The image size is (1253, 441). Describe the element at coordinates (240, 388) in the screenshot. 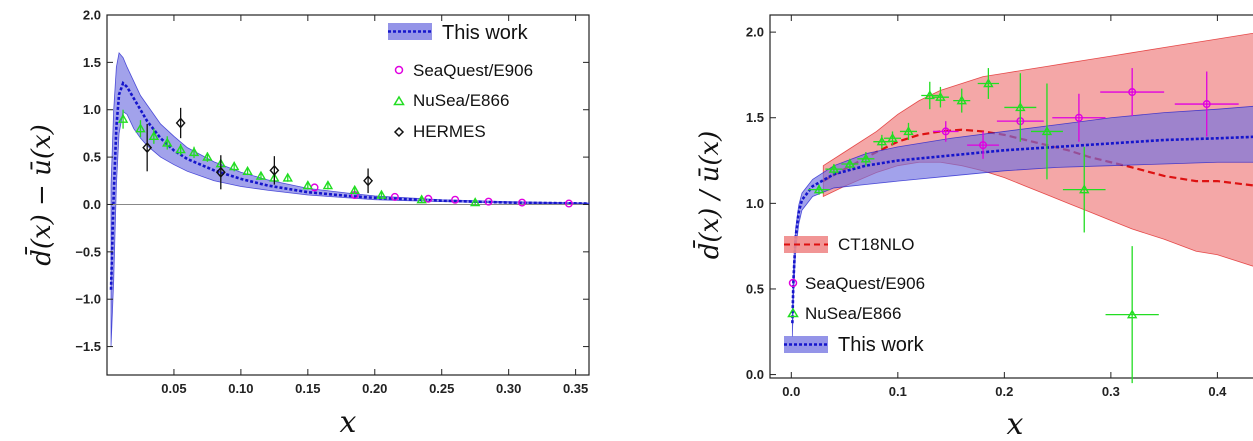

I see `left-x-tick-label: 0.10` at that location.